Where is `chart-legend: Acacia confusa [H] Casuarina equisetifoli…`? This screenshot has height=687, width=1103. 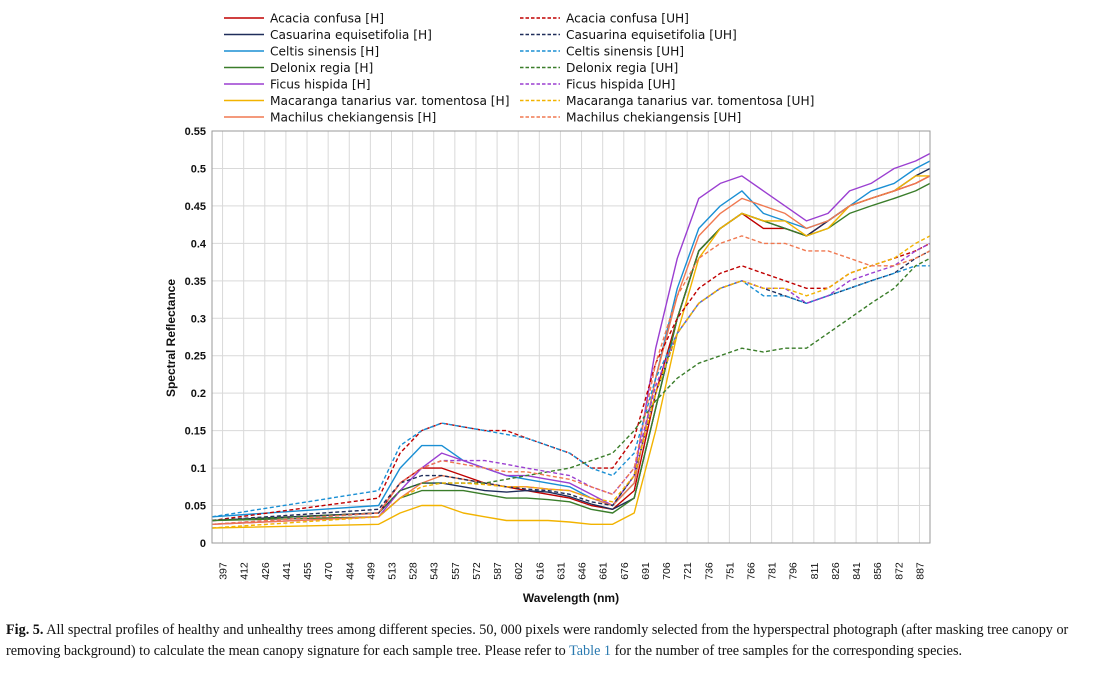
chart-legend: Acacia confusa [H] Casuarina equisetifoli… is located at coordinates (519, 68).